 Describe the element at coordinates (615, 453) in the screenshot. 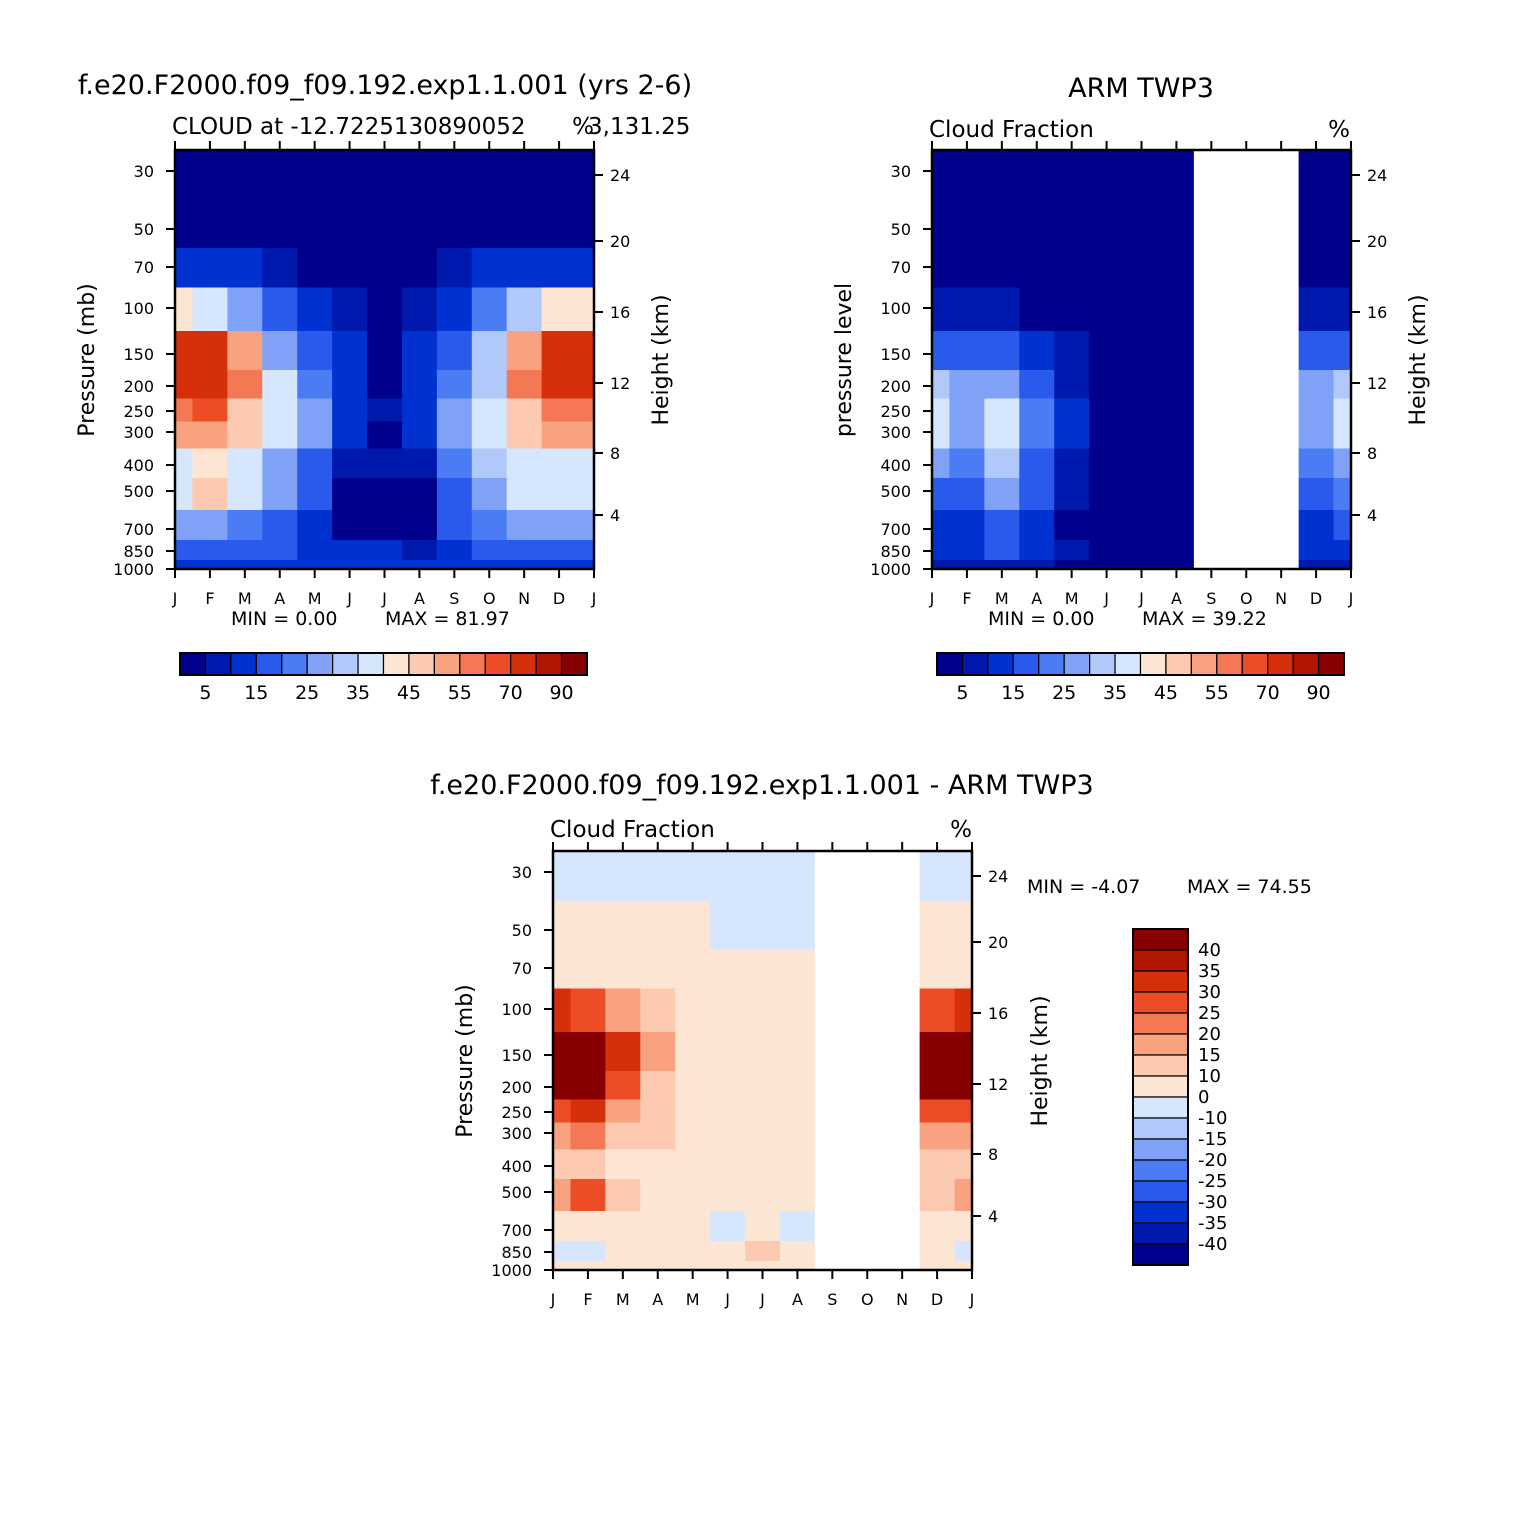

I see `y-right-tick-label: 8` at that location.